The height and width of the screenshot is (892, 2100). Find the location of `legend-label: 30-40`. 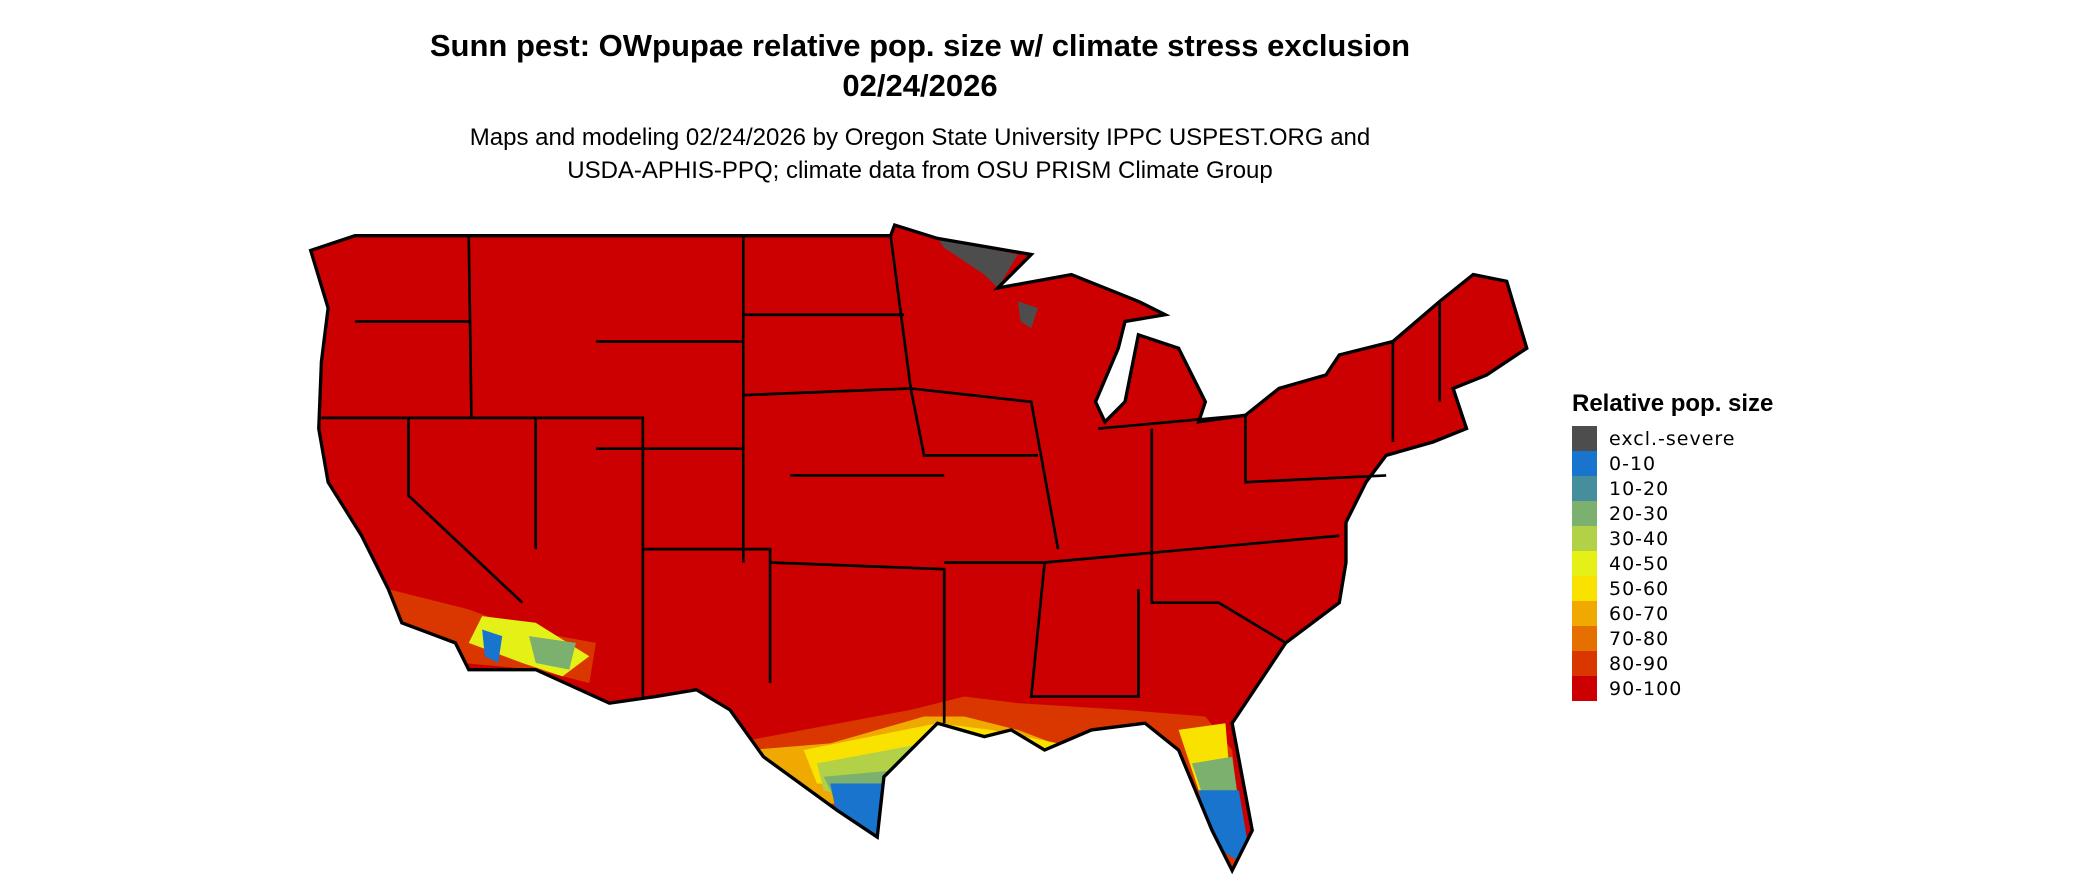

legend-label: 30-40 is located at coordinates (1639, 538).